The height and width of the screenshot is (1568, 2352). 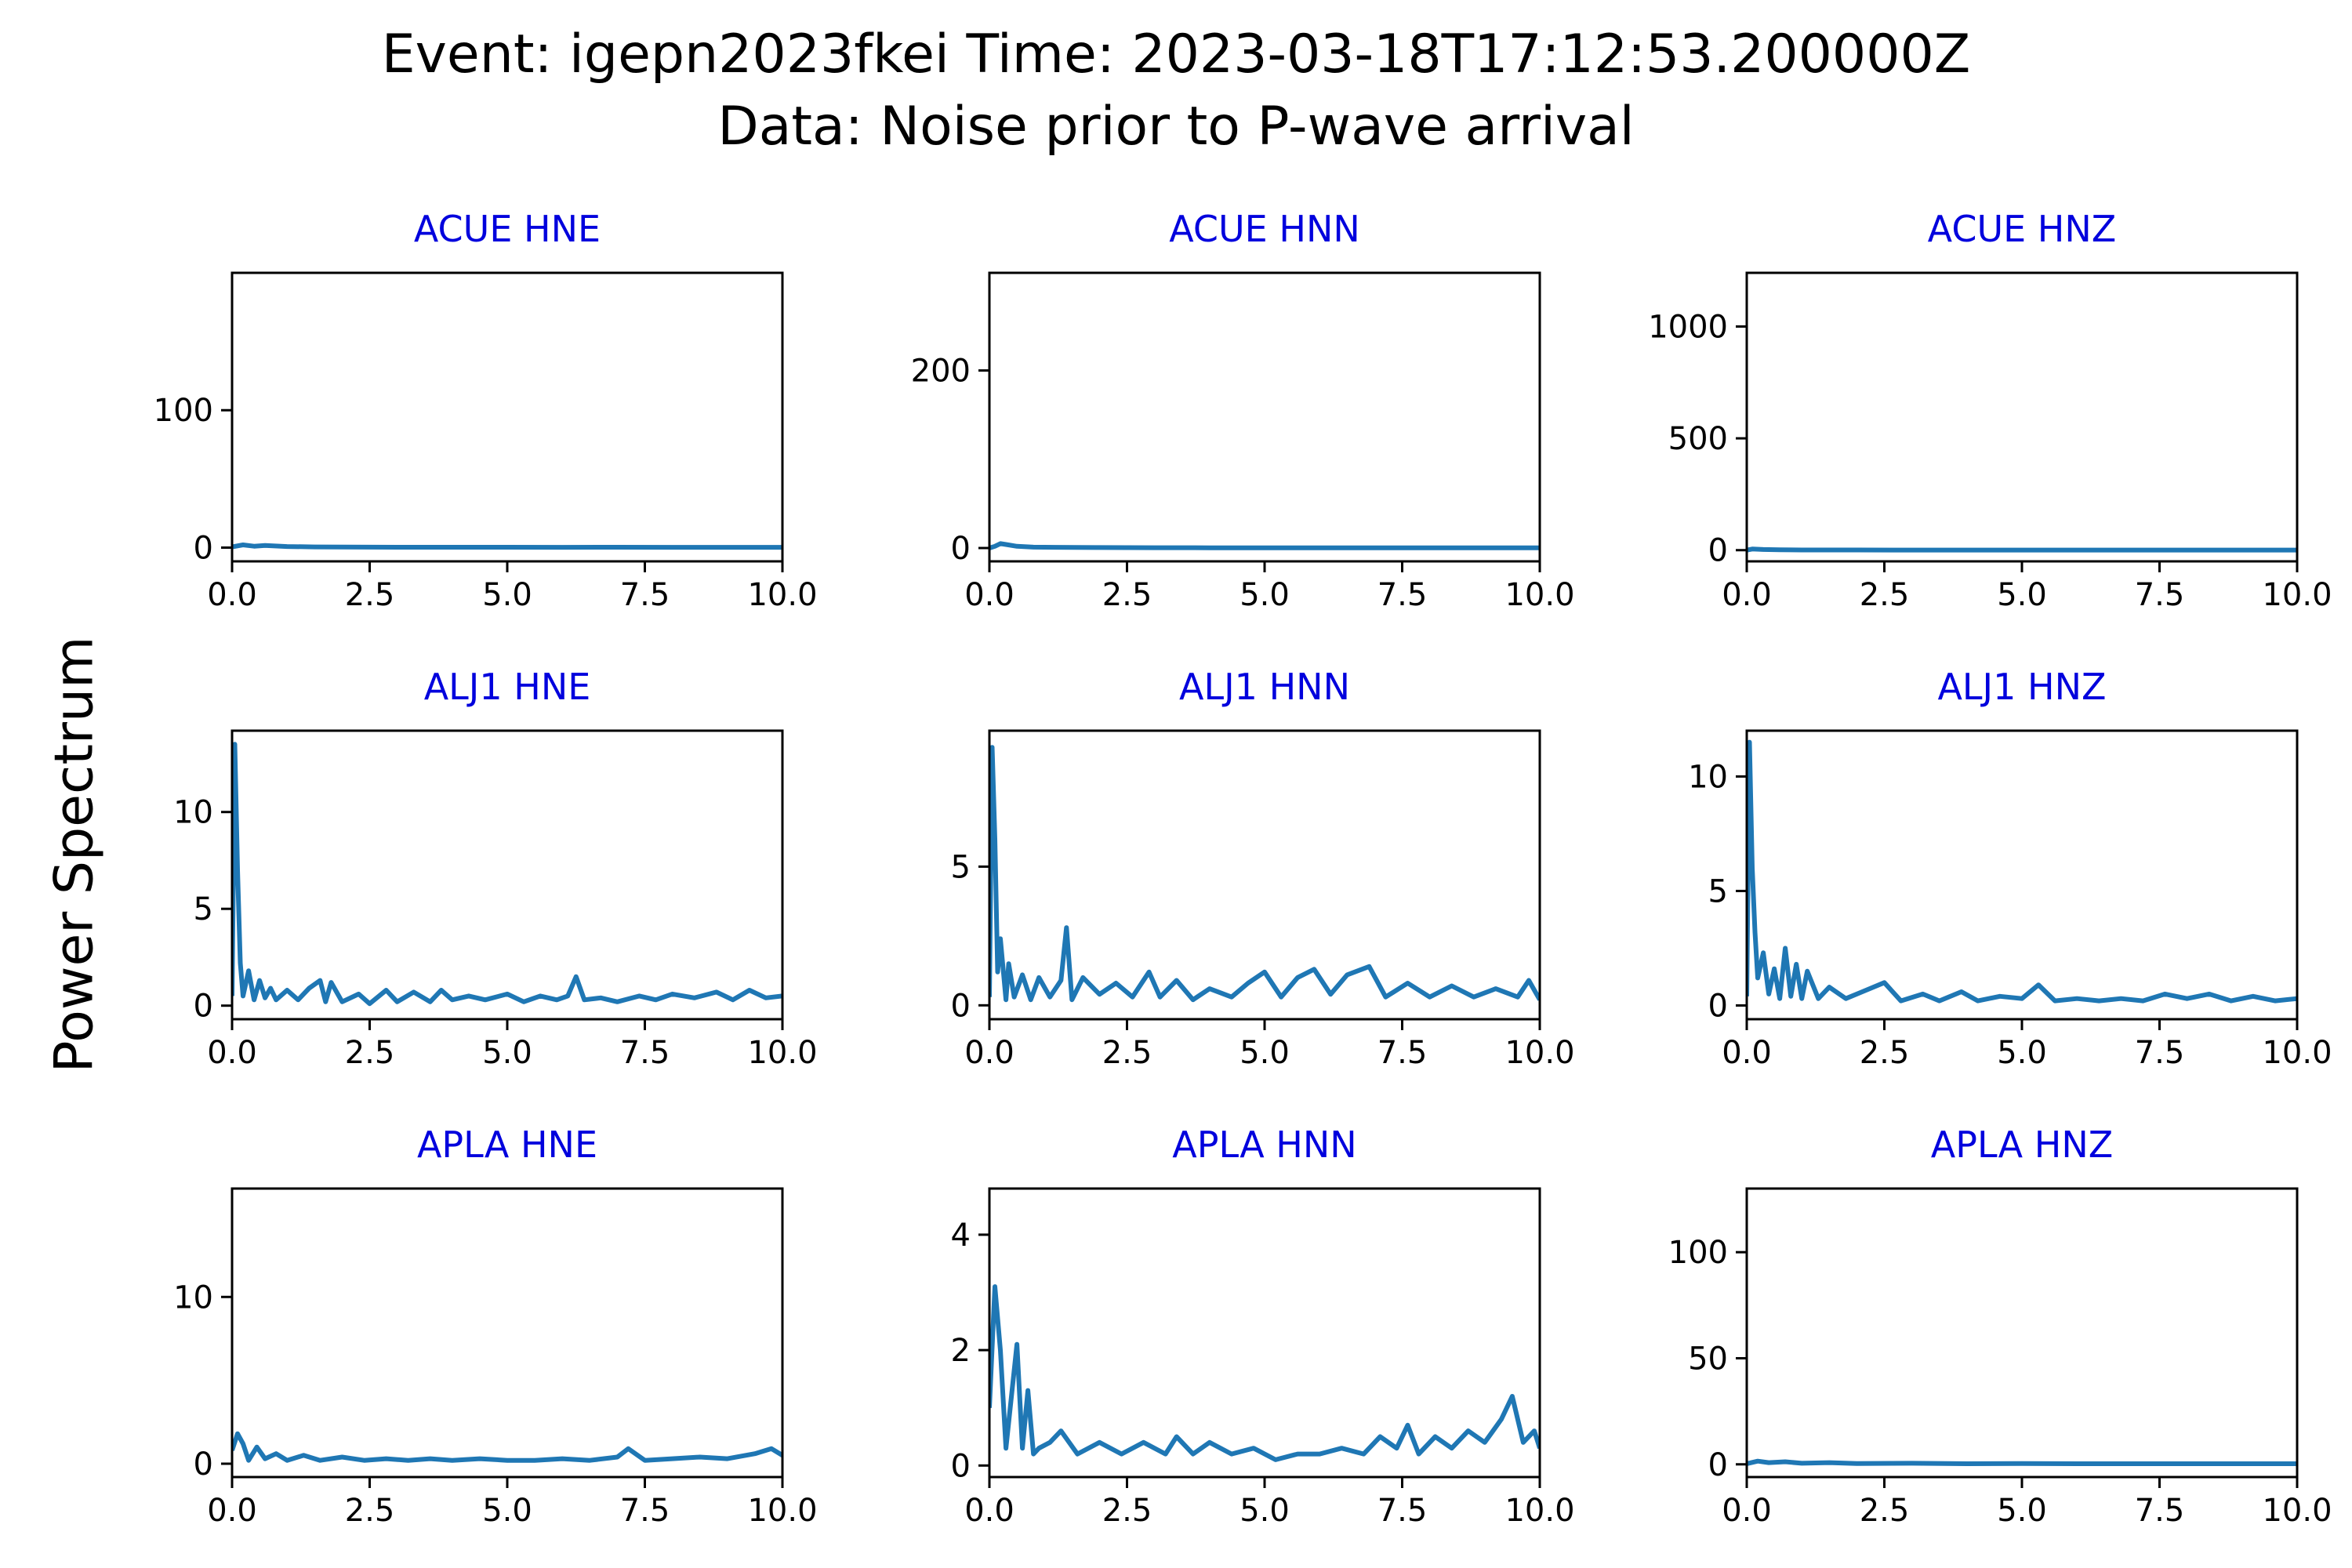 What do you see at coordinates (1264, 687) in the screenshot?
I see `subplot-title: ALJ1 HNN` at bounding box center [1264, 687].